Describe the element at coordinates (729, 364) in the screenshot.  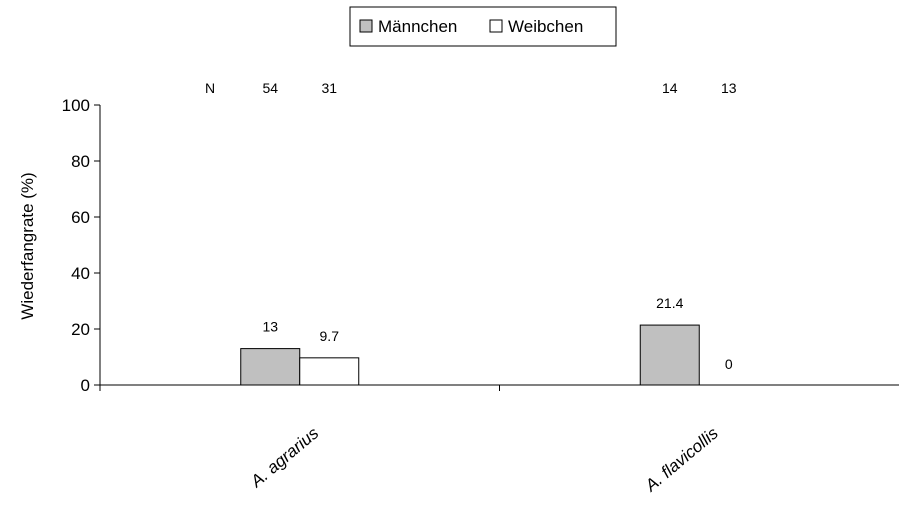
I see `data-label: 0` at that location.